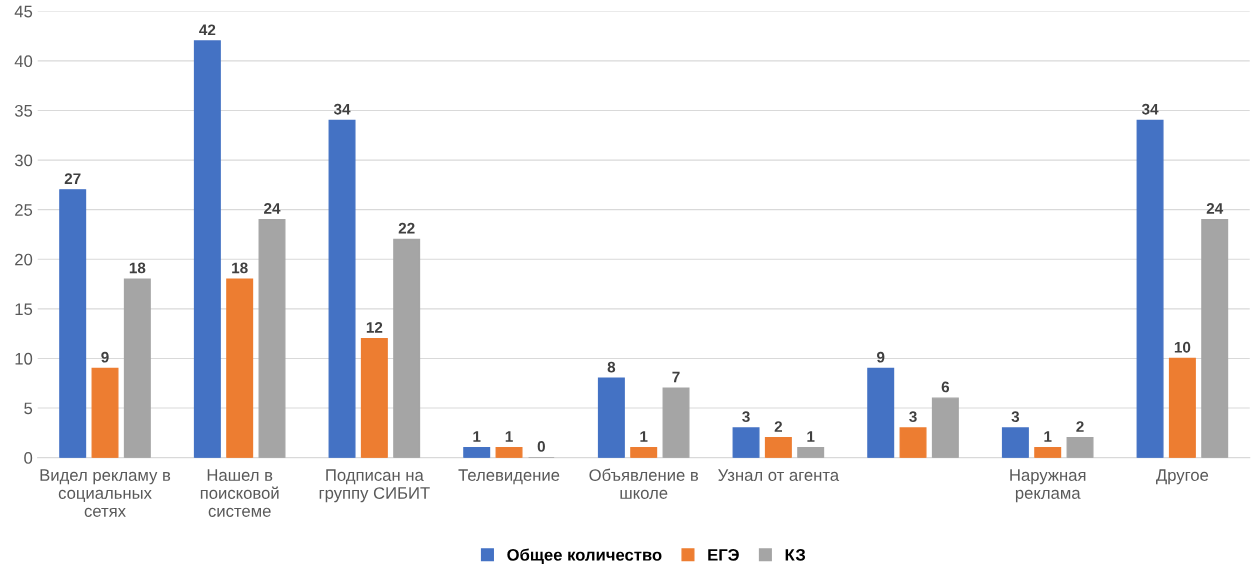 The height and width of the screenshot is (565, 1256). What do you see at coordinates (24, 259) in the screenshot?
I see `y-tick-label: 20` at bounding box center [24, 259].